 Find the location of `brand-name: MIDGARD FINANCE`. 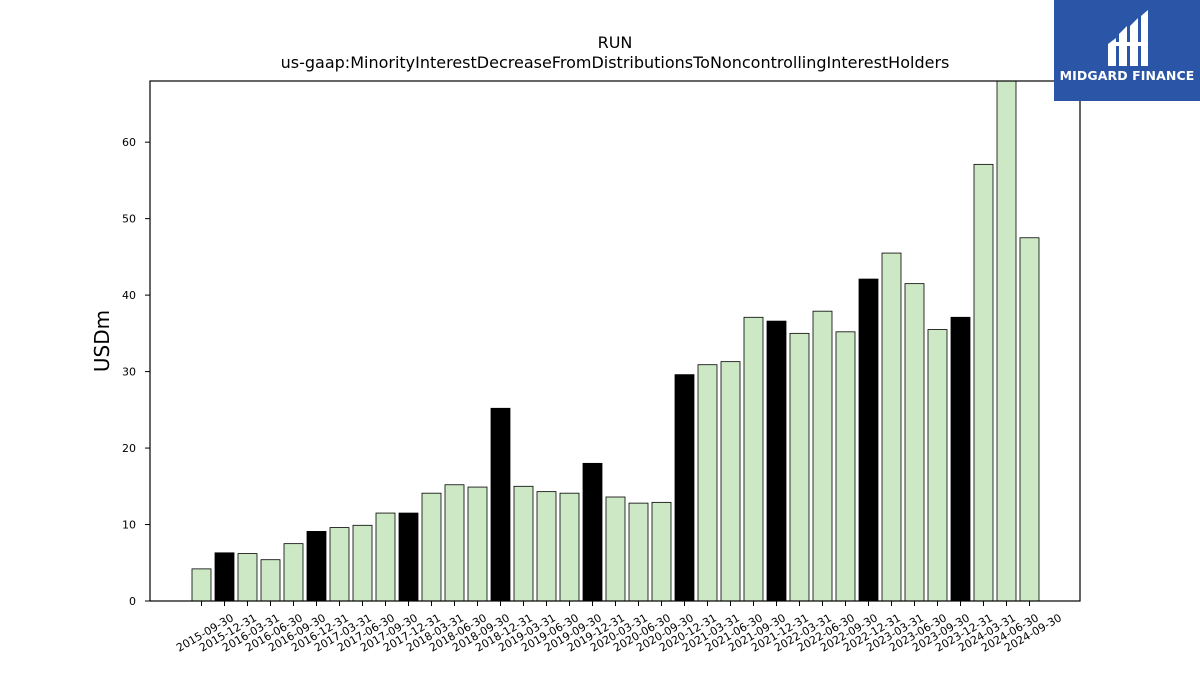

brand-name: MIDGARD FINANCE is located at coordinates (1127, 75).